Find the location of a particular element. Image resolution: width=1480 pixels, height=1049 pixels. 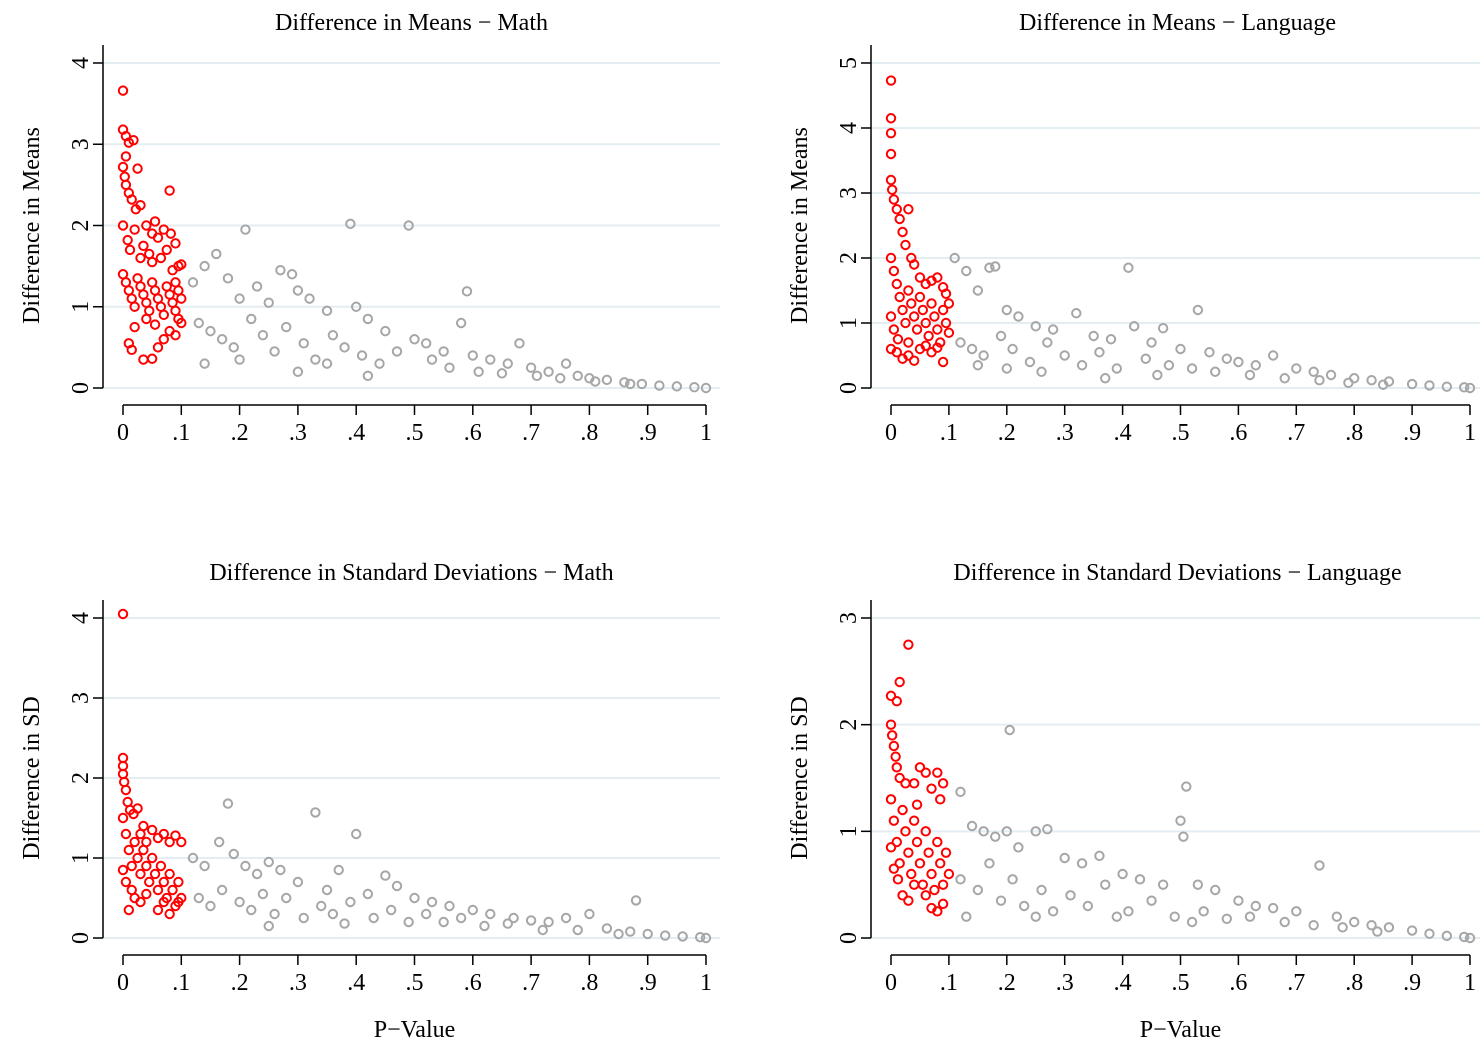

x-tick-label: 0 is located at coordinates (891, 983).